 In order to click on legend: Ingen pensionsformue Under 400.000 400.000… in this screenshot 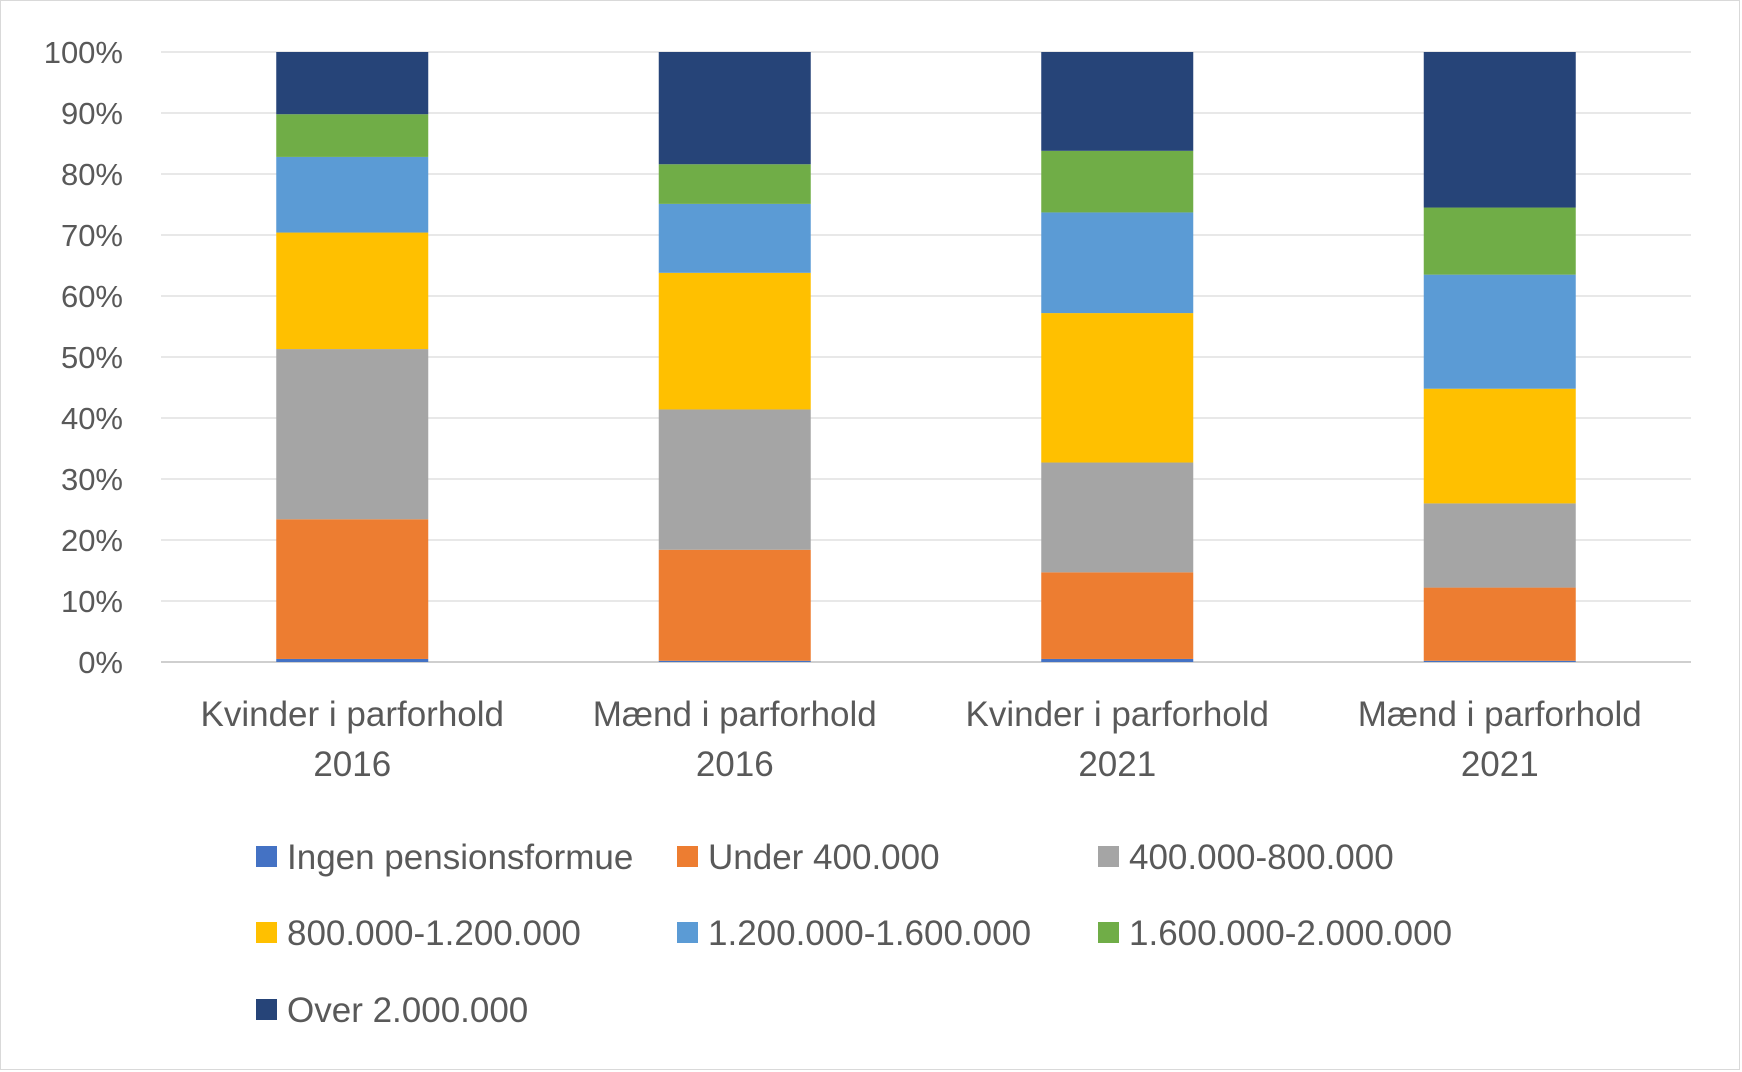, I will do `click(854, 934)`.